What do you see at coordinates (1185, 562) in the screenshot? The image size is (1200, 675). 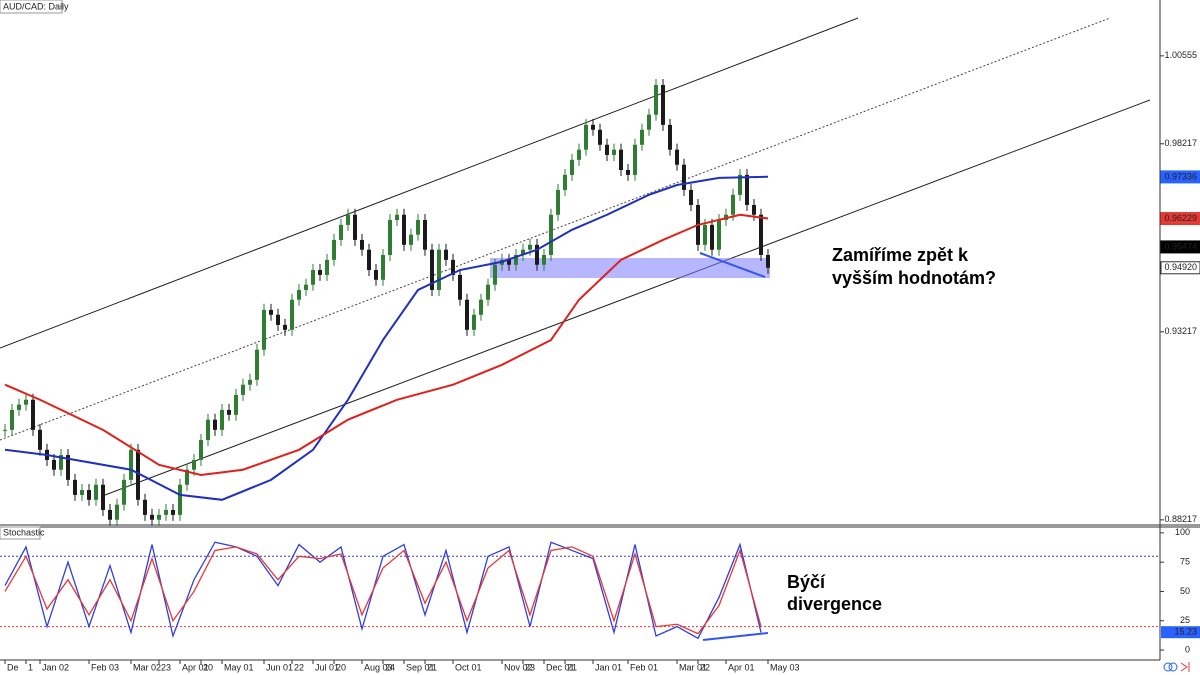 I see `y-tick-label: 75` at bounding box center [1185, 562].